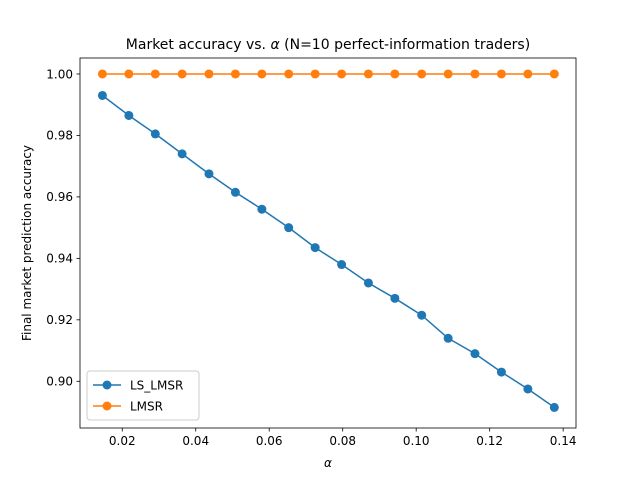 The height and width of the screenshot is (480, 640). Describe the element at coordinates (405, 45) in the screenshot. I see `chart-title-suffix: (N=10 perfect-information traders)` at that location.